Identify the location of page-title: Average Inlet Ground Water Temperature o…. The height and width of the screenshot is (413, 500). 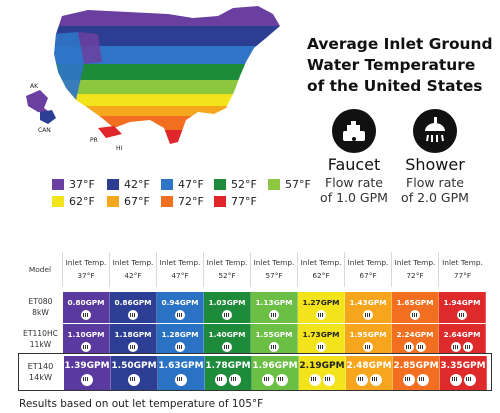
(400, 65).